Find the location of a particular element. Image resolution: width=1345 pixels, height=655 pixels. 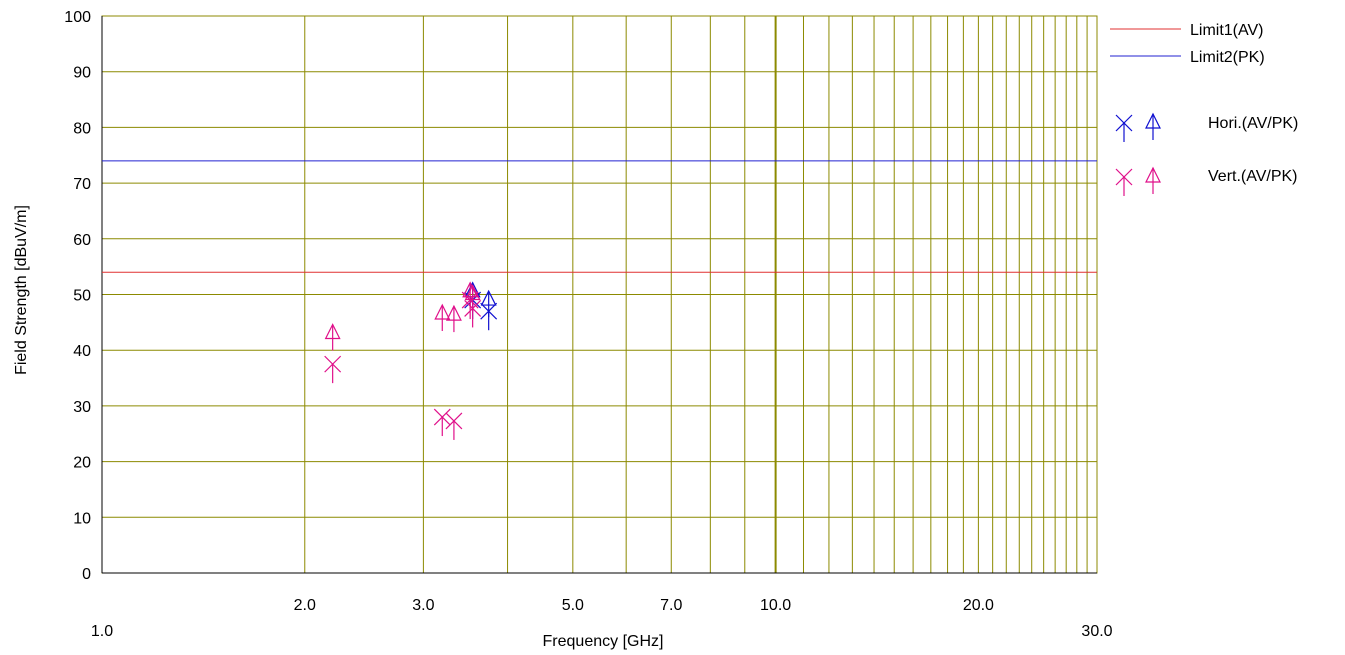

x-tick-label: 1.0 is located at coordinates (102, 631).